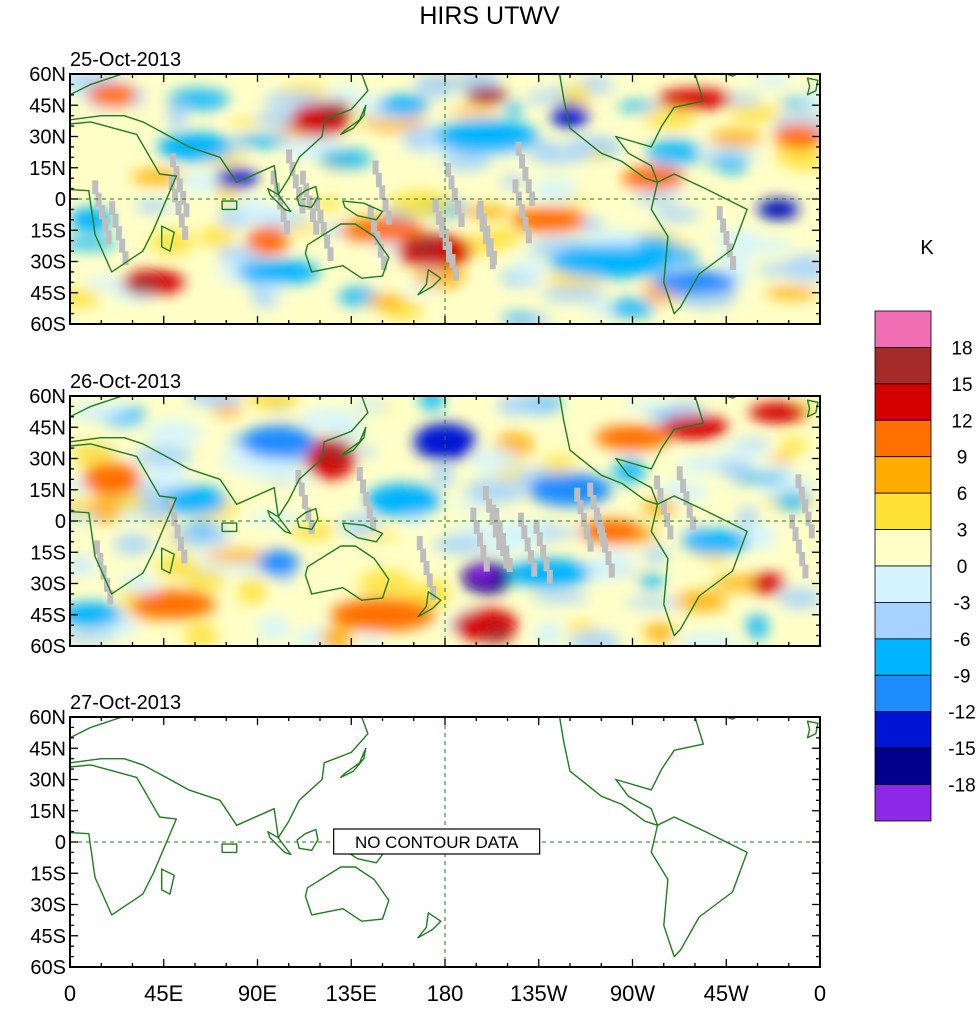  Describe the element at coordinates (351, 993) in the screenshot. I see `x-tick-label: 135E` at that location.